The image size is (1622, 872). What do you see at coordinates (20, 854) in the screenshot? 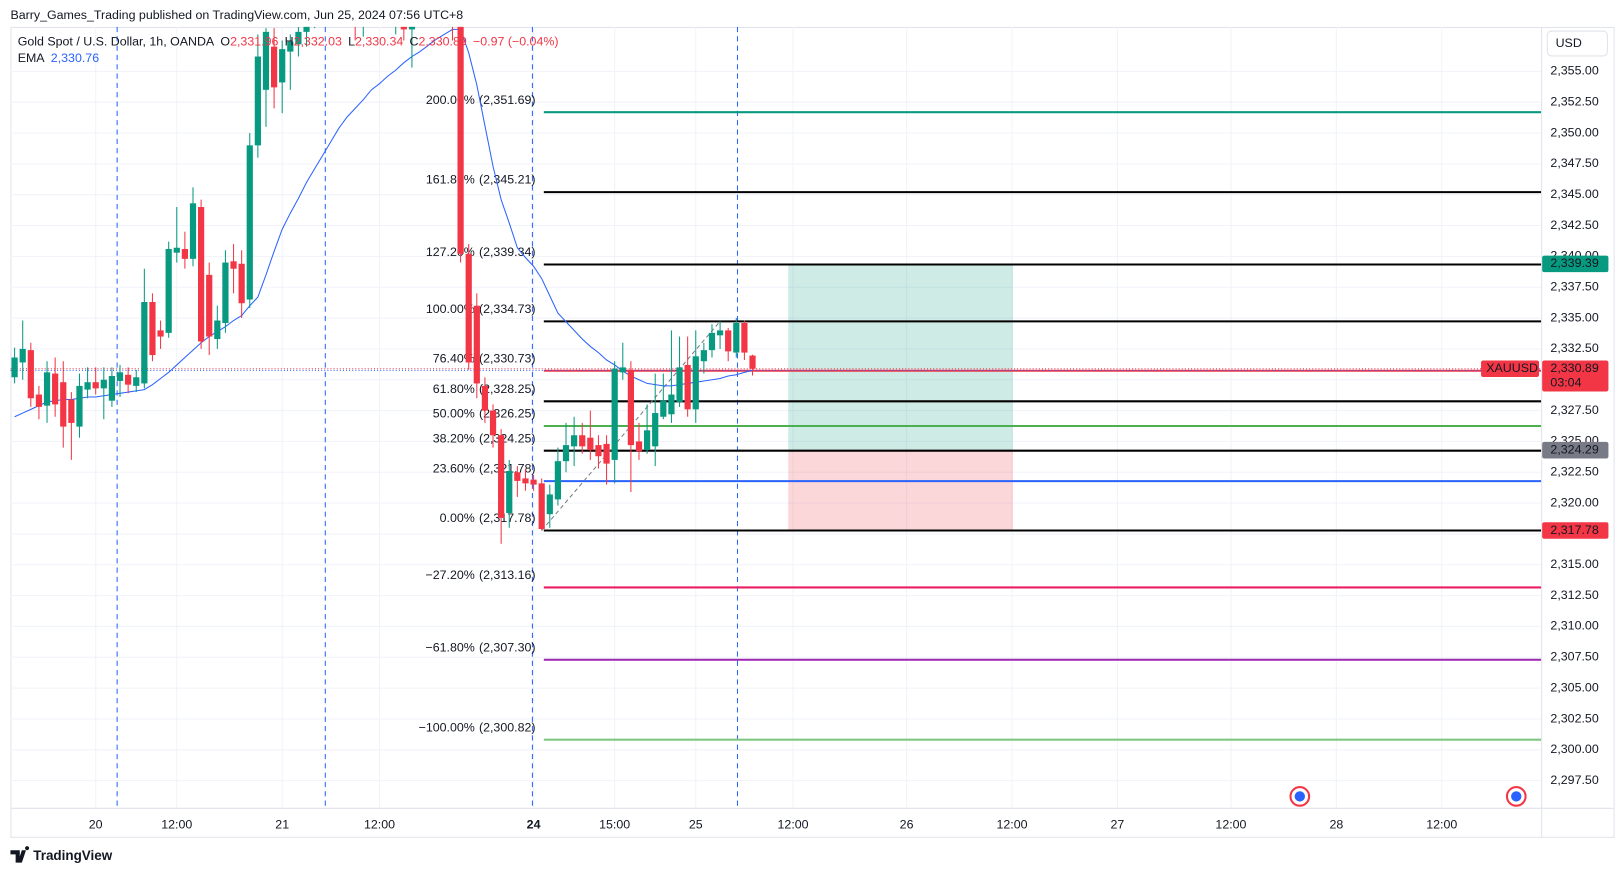
I see `brand-logo` at bounding box center [20, 854].